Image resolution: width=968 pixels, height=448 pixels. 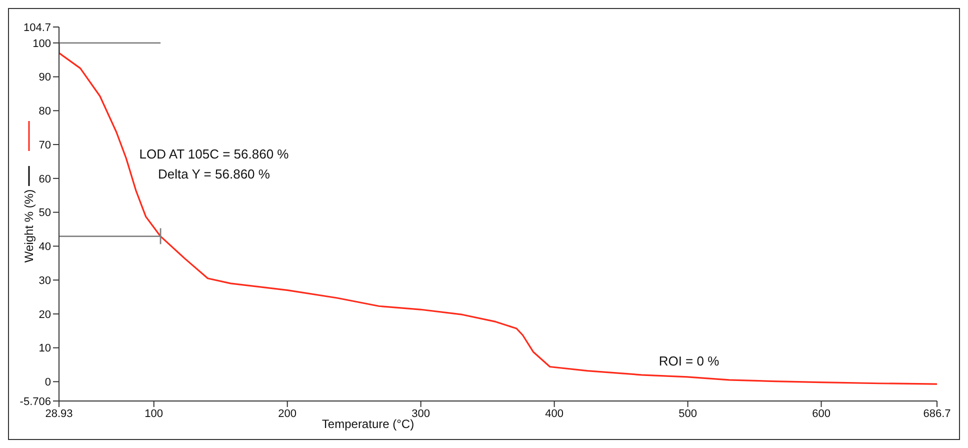 What do you see at coordinates (44, 247) in the screenshot?
I see `y-tick-label: 40` at bounding box center [44, 247].